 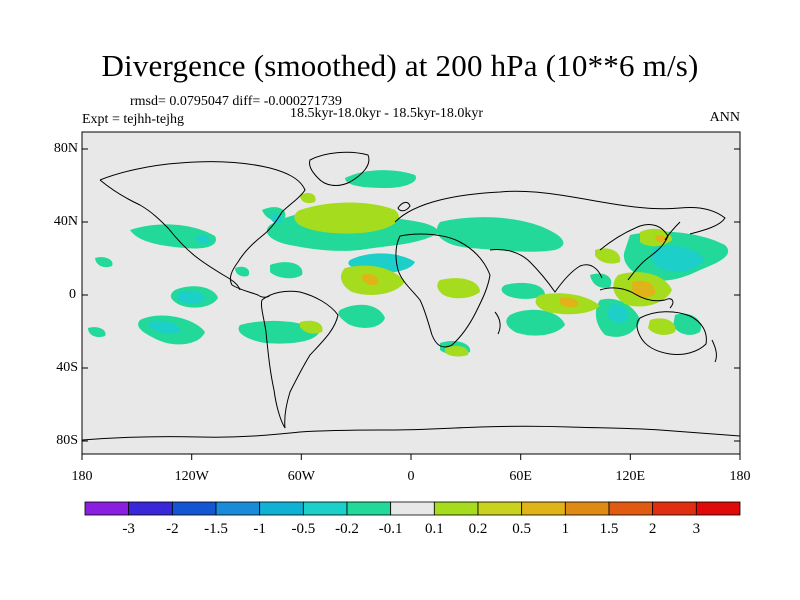 What do you see at coordinates (609, 529) in the screenshot?
I see `colorbar-label: 1.5` at bounding box center [609, 529].